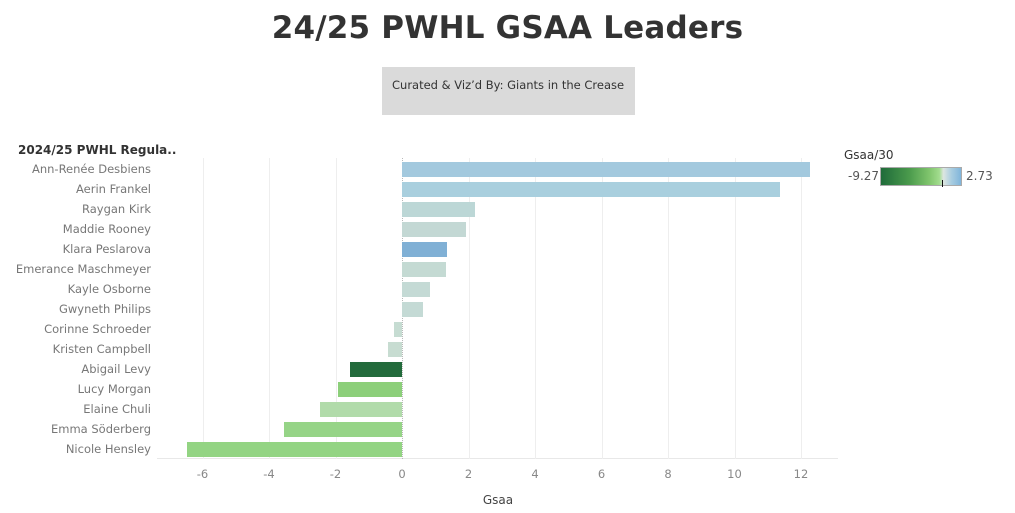 The height and width of the screenshot is (513, 1015). I want to click on row-label: Kayle Osborne, so click(109, 289).